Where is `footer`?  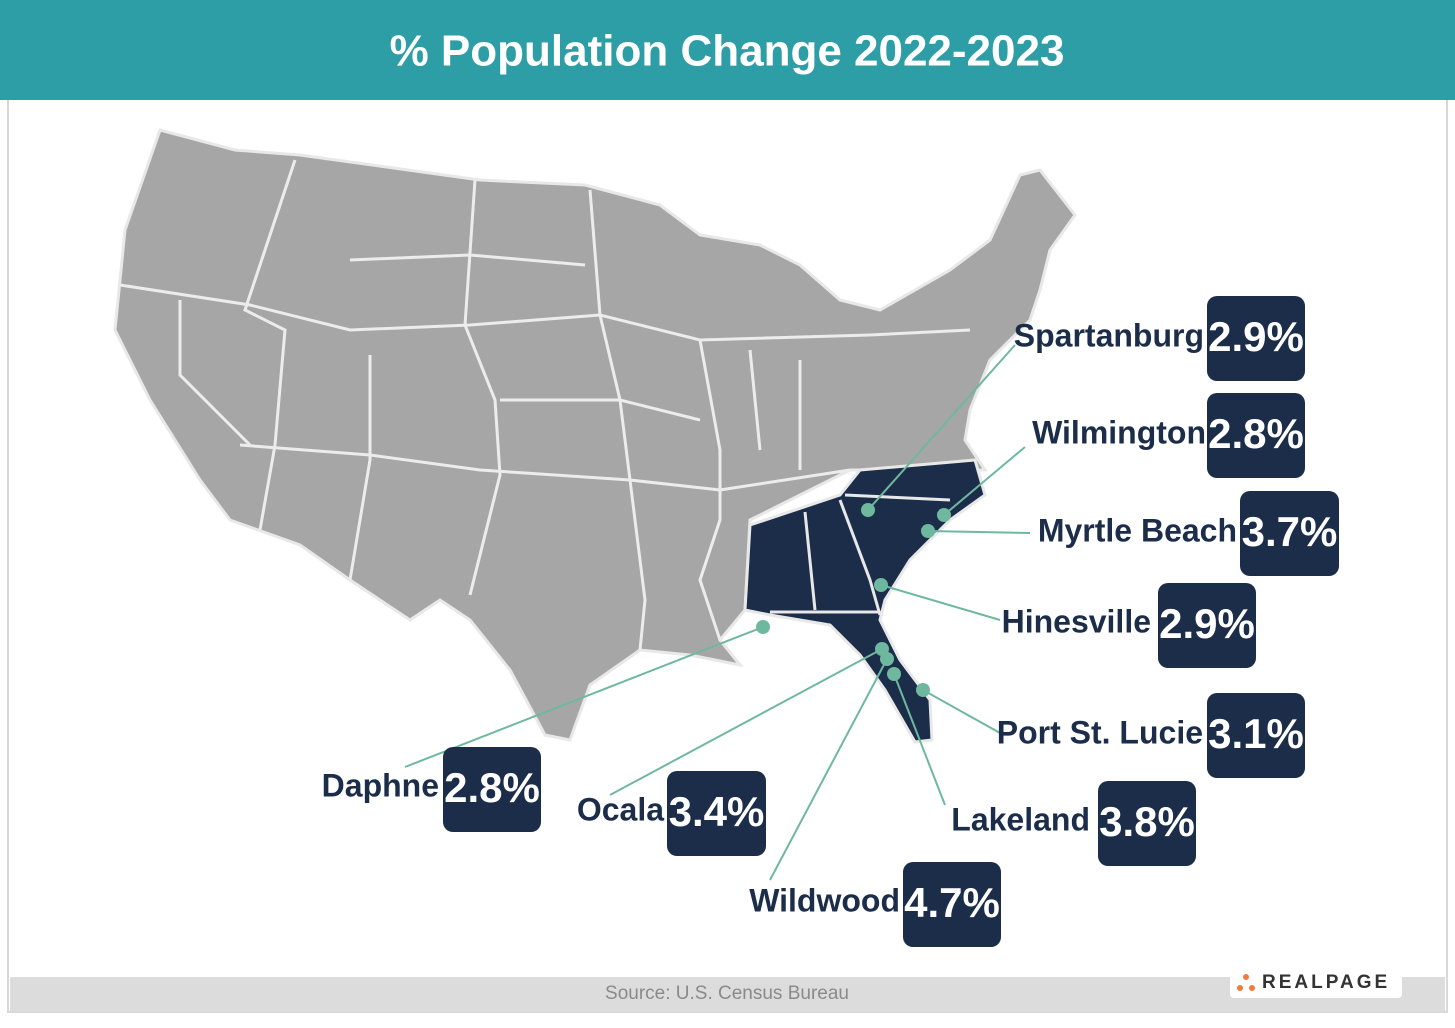 footer is located at coordinates (727, 994).